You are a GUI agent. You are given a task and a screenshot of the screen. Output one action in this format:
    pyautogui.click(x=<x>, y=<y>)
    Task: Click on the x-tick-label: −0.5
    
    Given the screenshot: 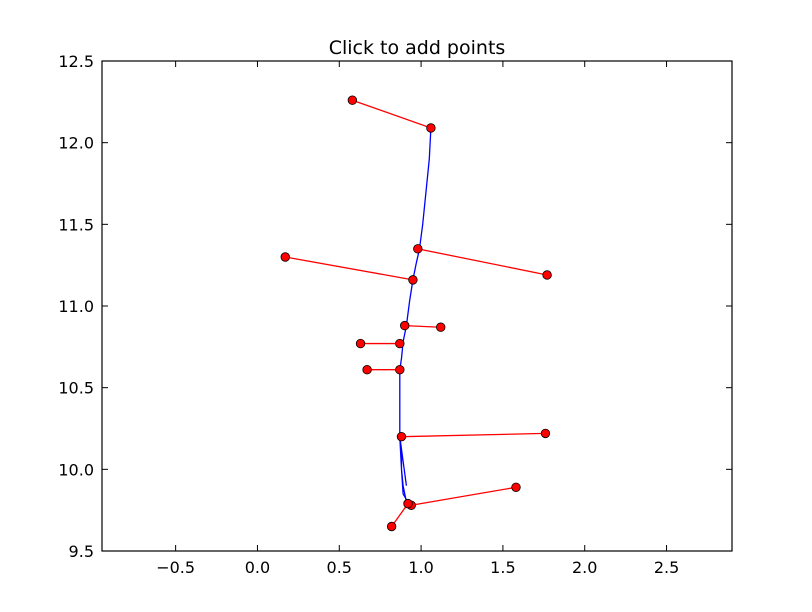 What is the action you would take?
    pyautogui.click(x=175, y=567)
    